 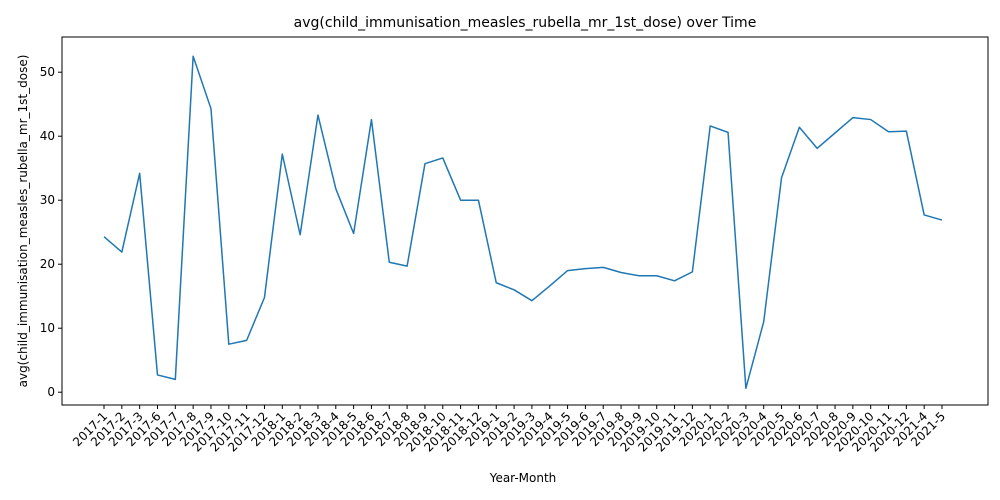 I want to click on y-axis: 0 10 20 30 40 50, so click(x=51, y=232).